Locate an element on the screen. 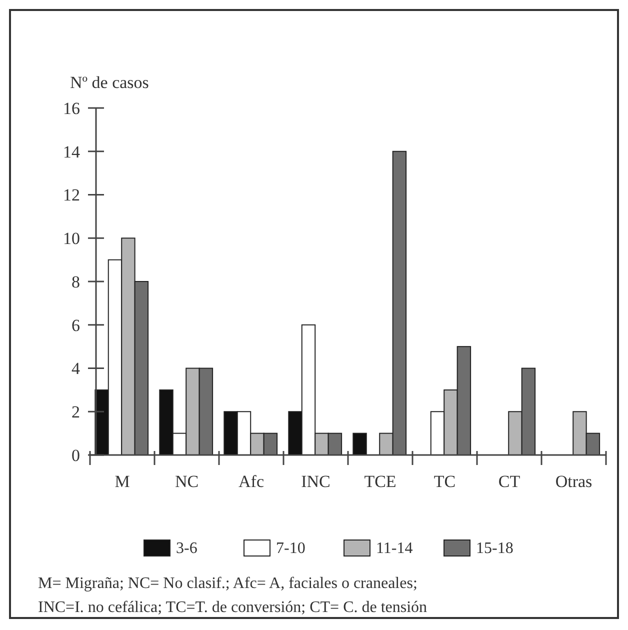  text: INC=I. no cefálica; TC=T. de conversión; CT= C. de tensión is located at coordinates (233, 607).